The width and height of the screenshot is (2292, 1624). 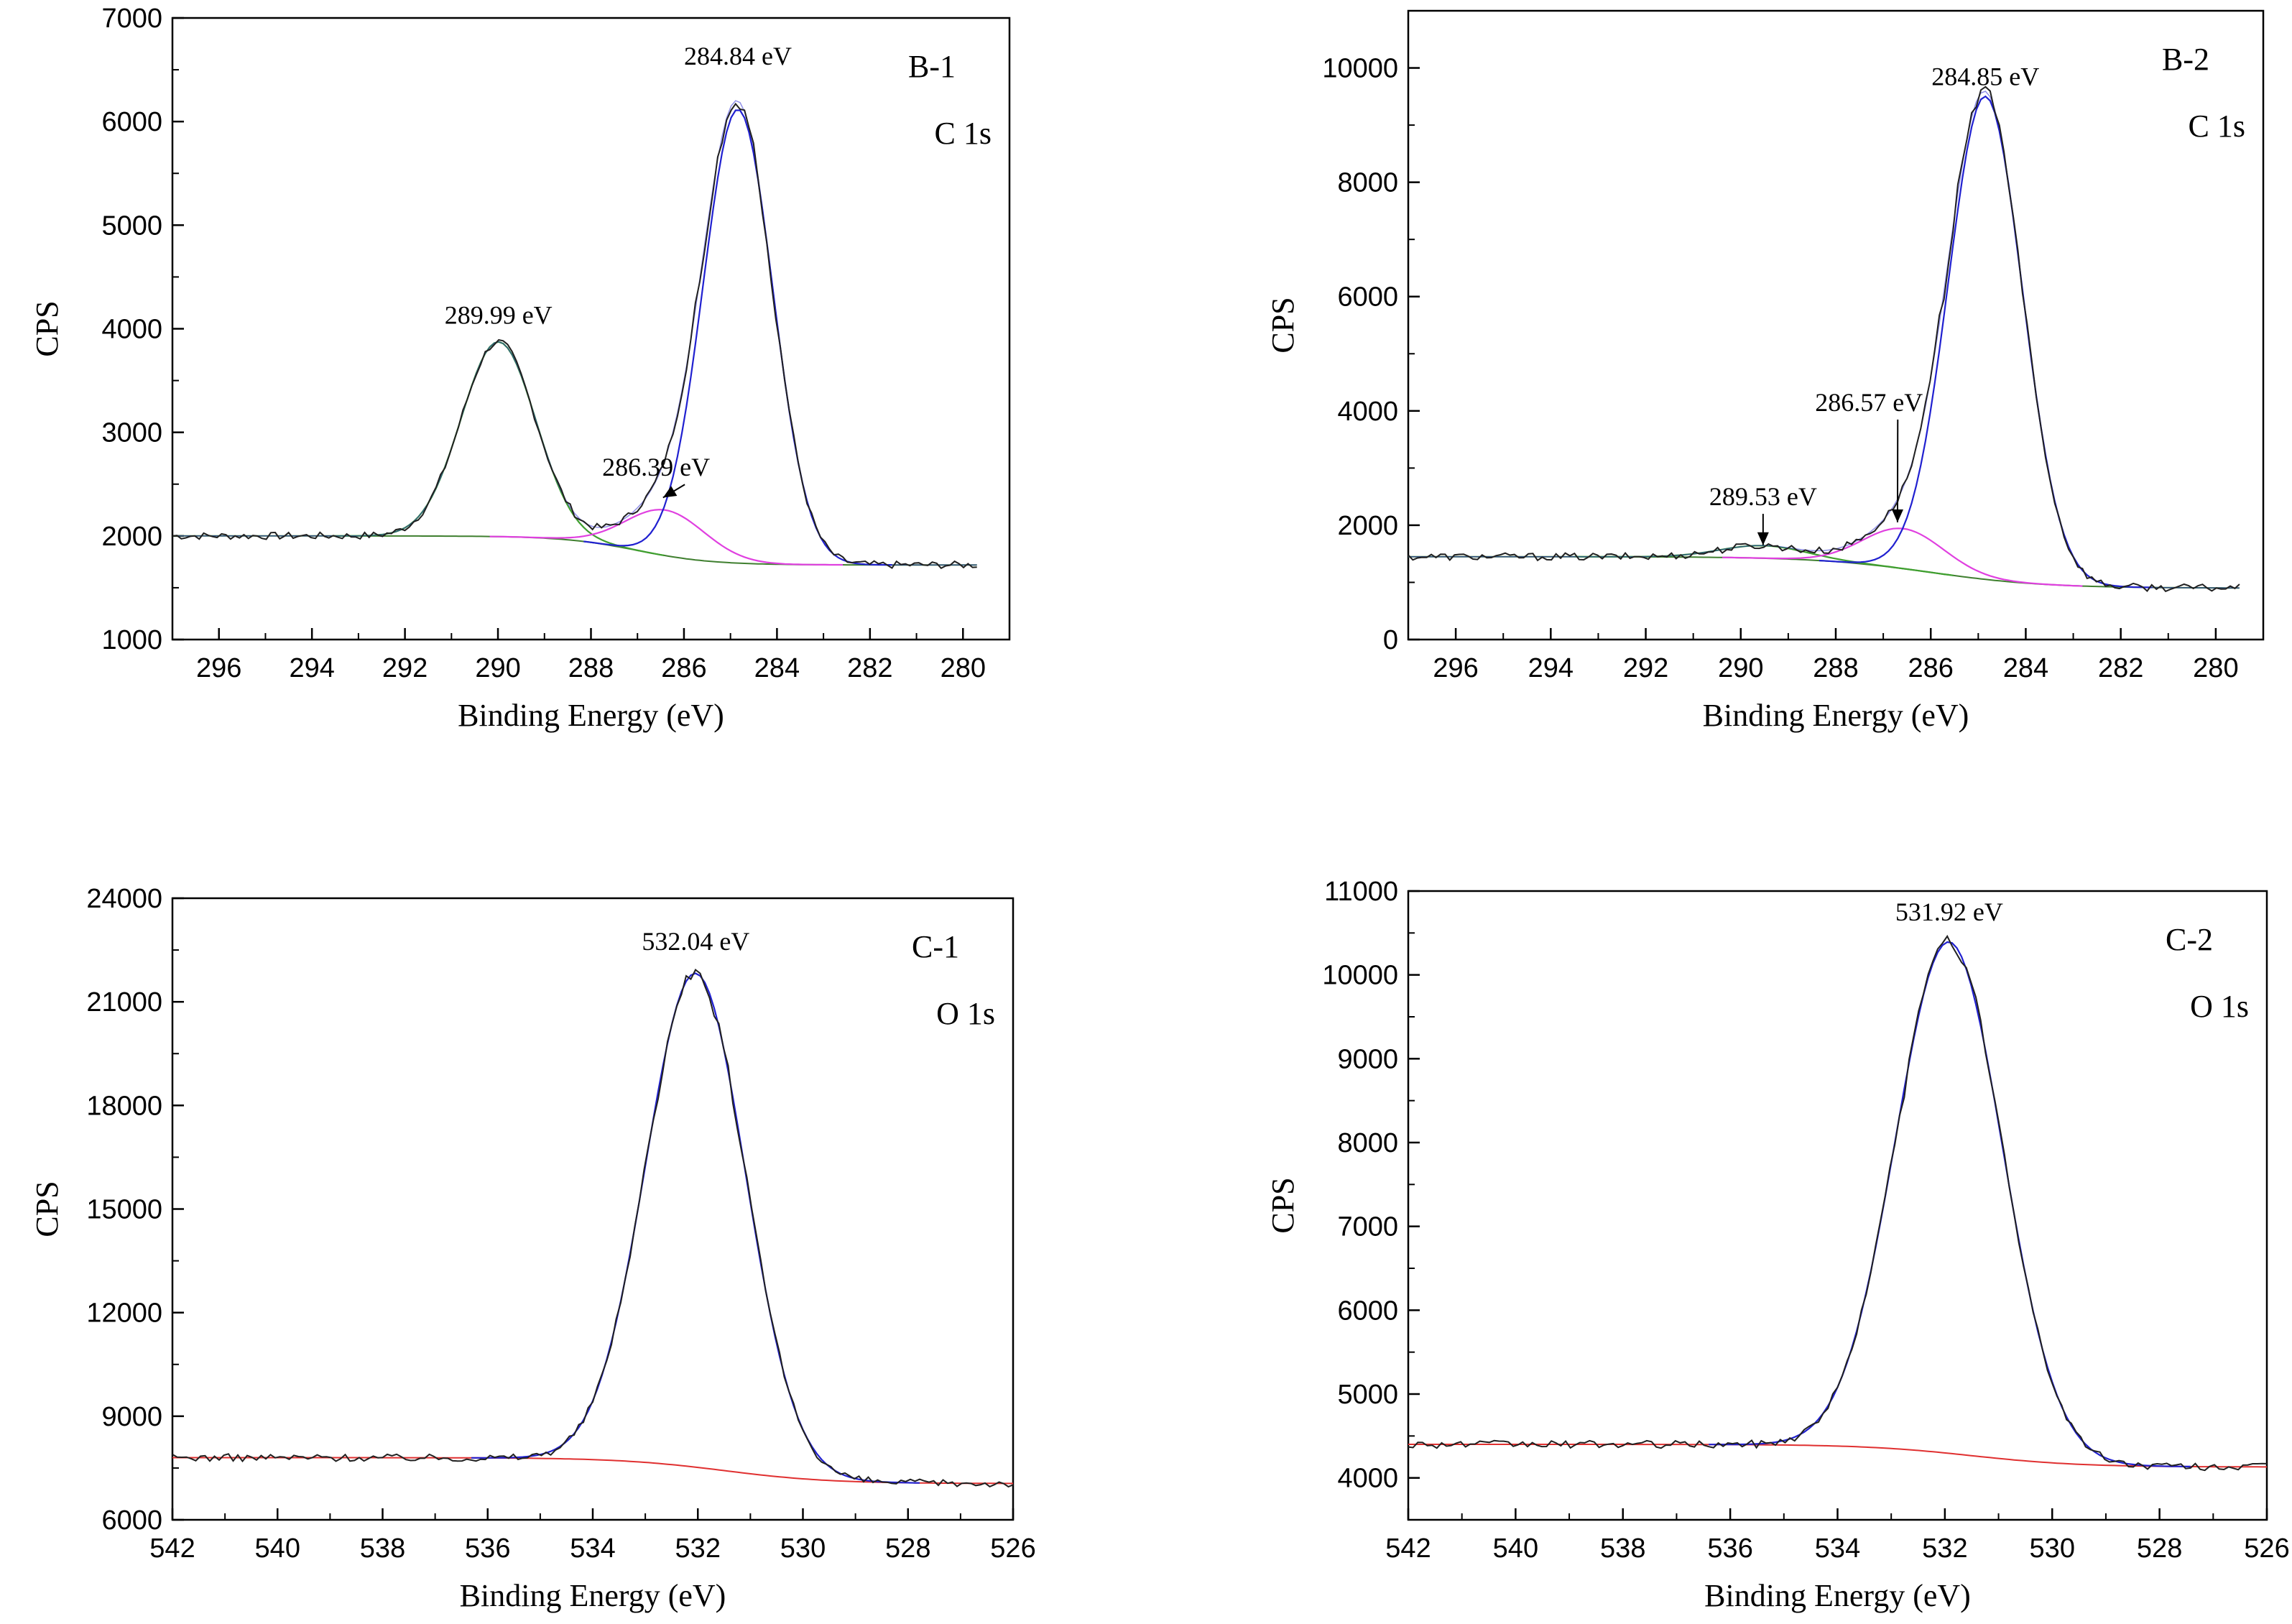 I want to click on x-tick-label: 280, so click(x=2215, y=668).